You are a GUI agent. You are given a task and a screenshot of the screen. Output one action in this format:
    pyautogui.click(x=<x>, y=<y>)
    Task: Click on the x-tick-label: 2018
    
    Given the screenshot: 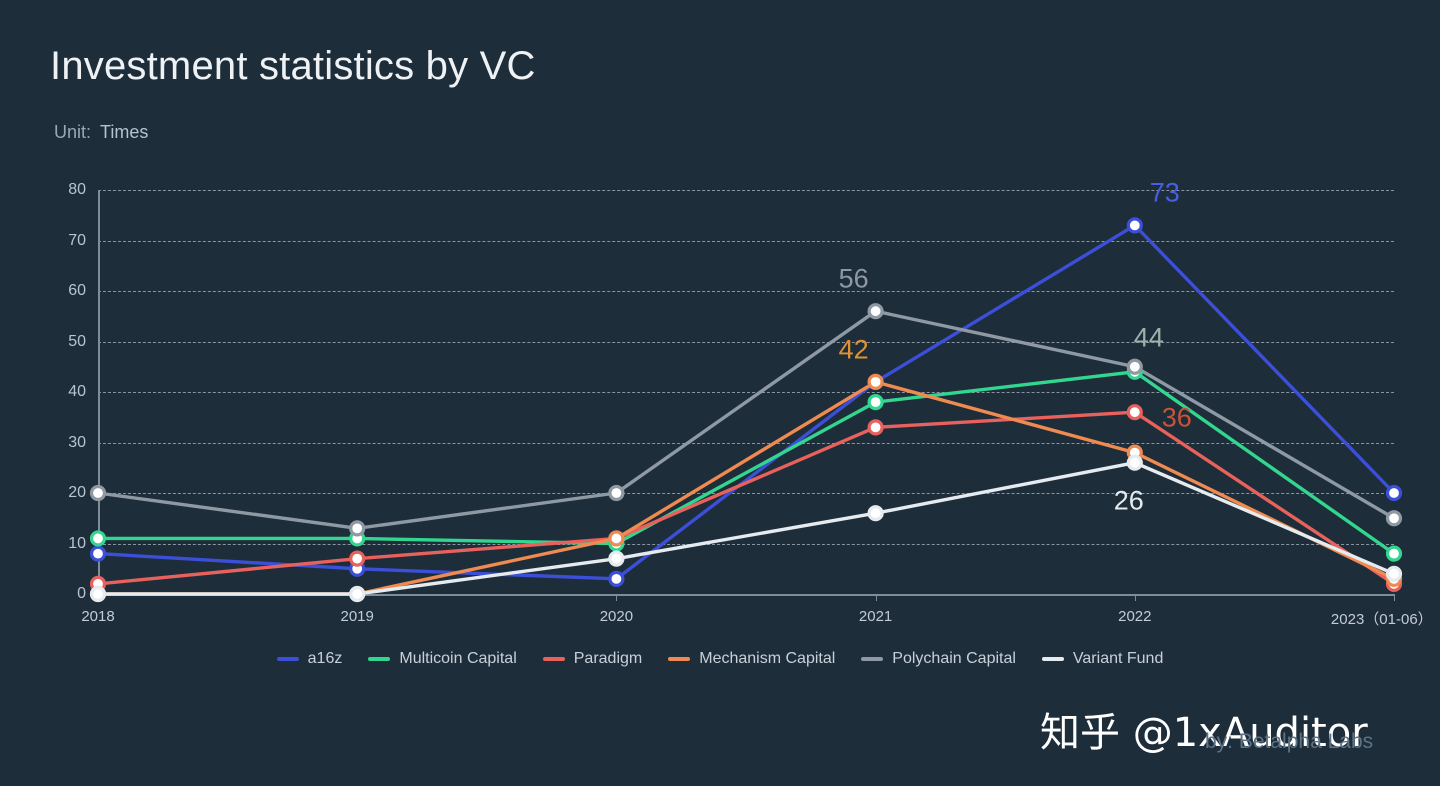 What is the action you would take?
    pyautogui.click(x=98, y=616)
    